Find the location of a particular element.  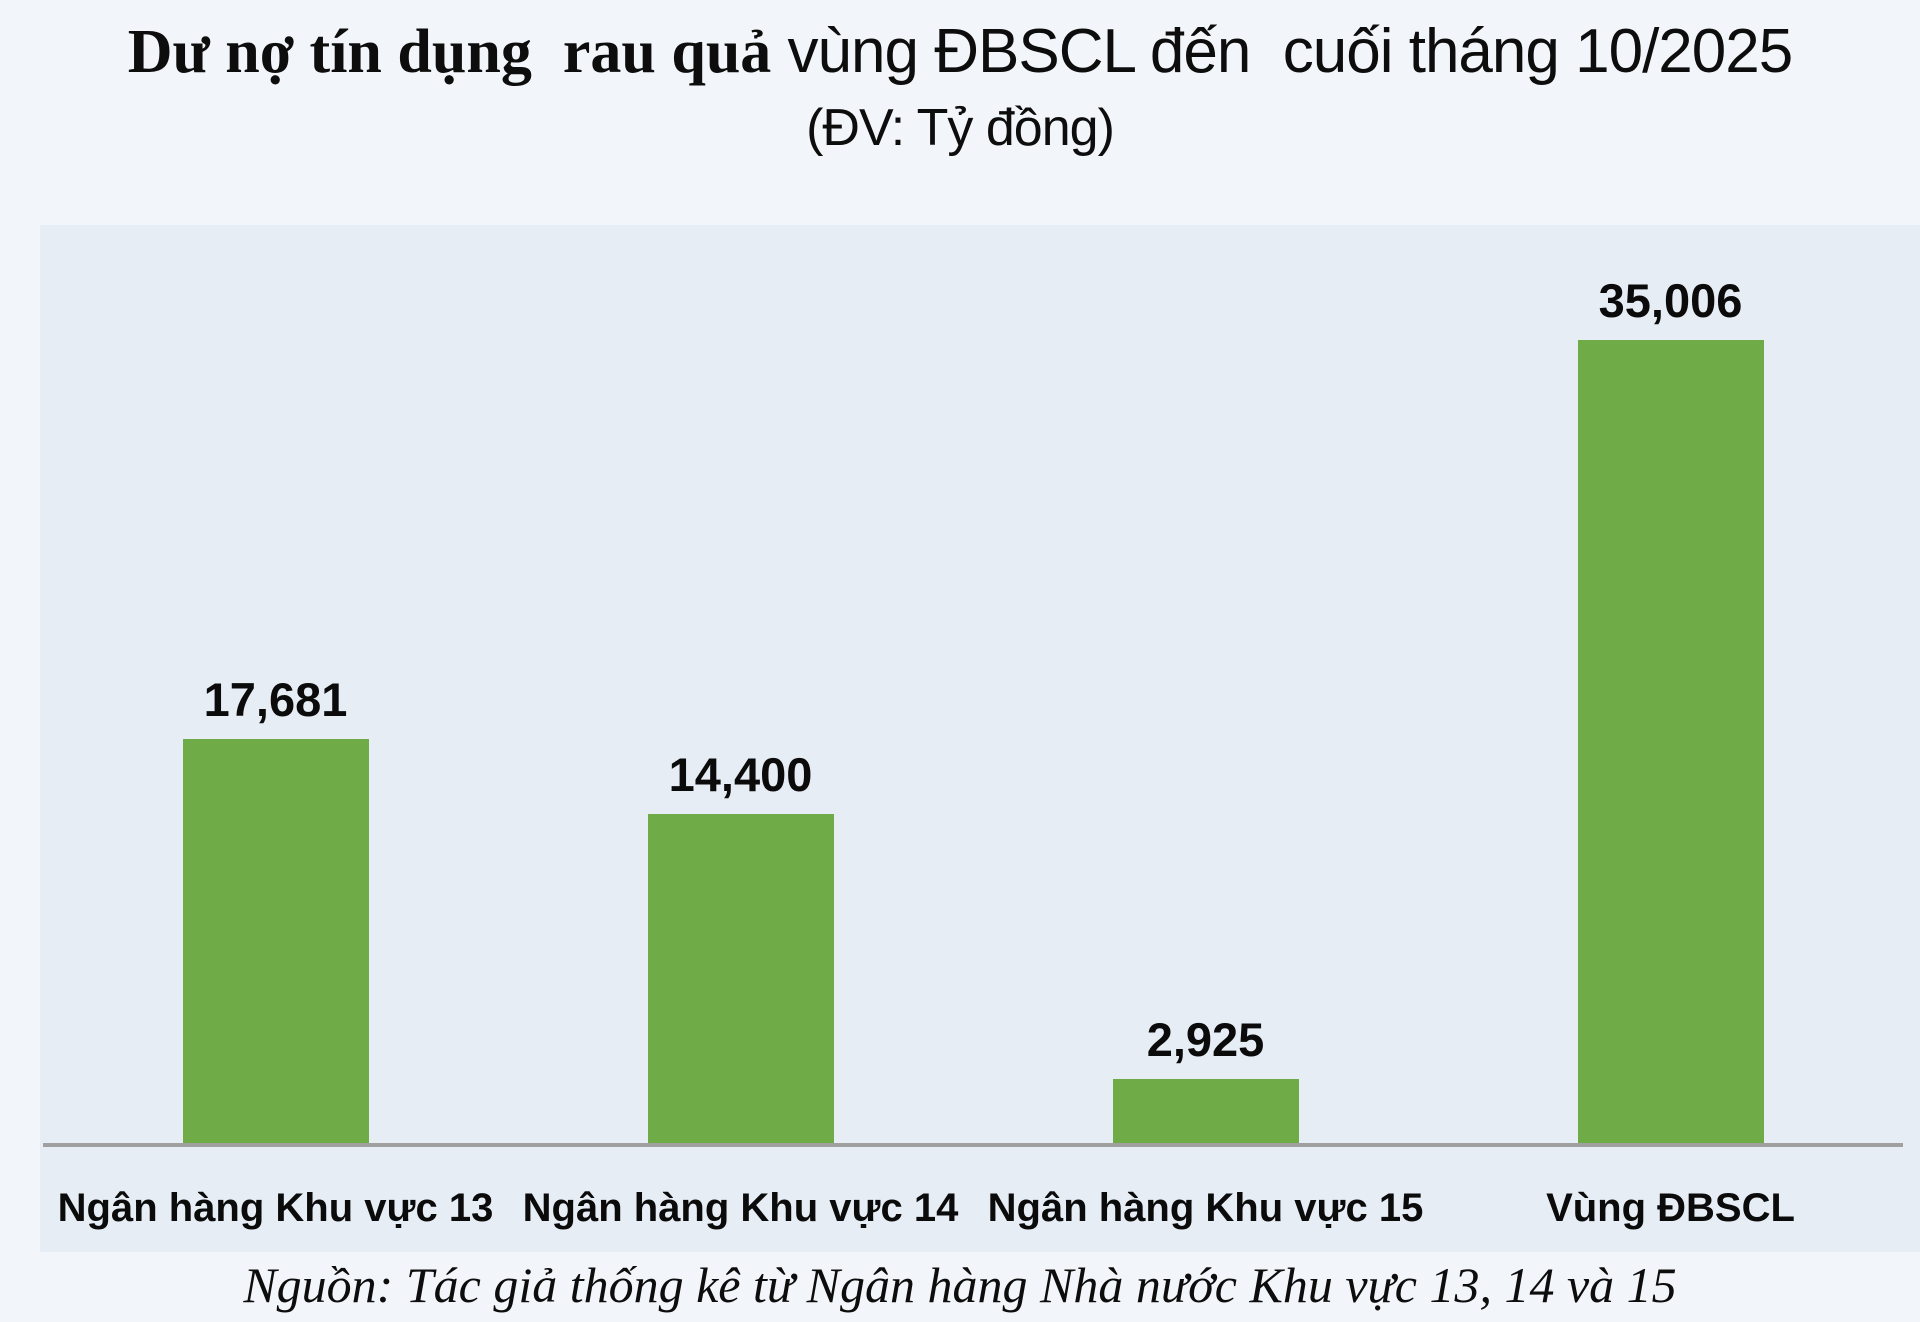

category-label: Ngân hàng Khu vực 15 is located at coordinates (1205, 1208).